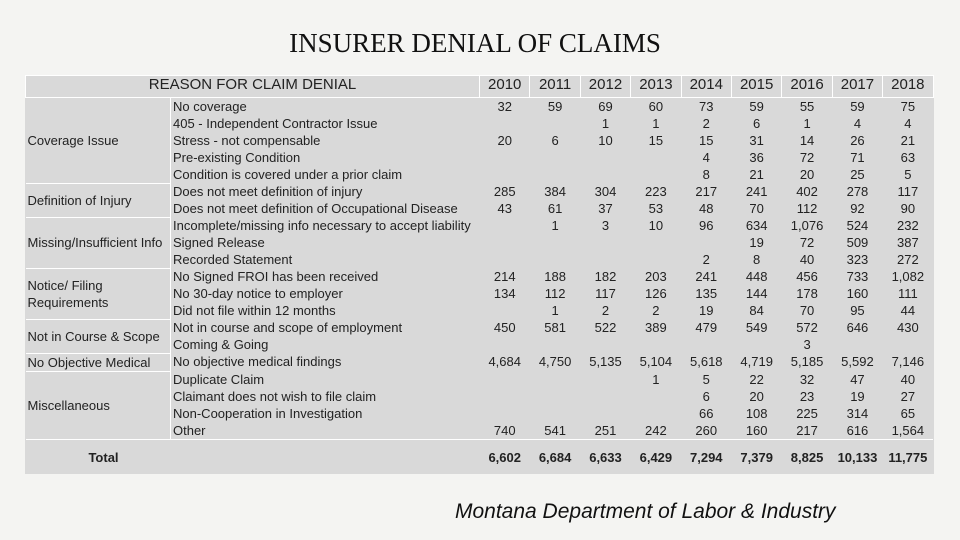  I want to click on value-cell: 323, so click(857, 259).